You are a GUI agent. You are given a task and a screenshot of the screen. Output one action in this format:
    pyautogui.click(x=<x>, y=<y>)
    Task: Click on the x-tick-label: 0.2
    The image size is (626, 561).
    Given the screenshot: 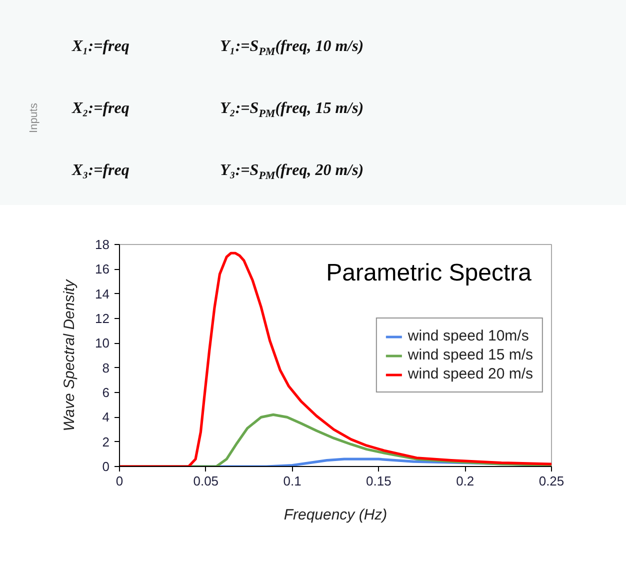 What is the action you would take?
    pyautogui.click(x=465, y=481)
    